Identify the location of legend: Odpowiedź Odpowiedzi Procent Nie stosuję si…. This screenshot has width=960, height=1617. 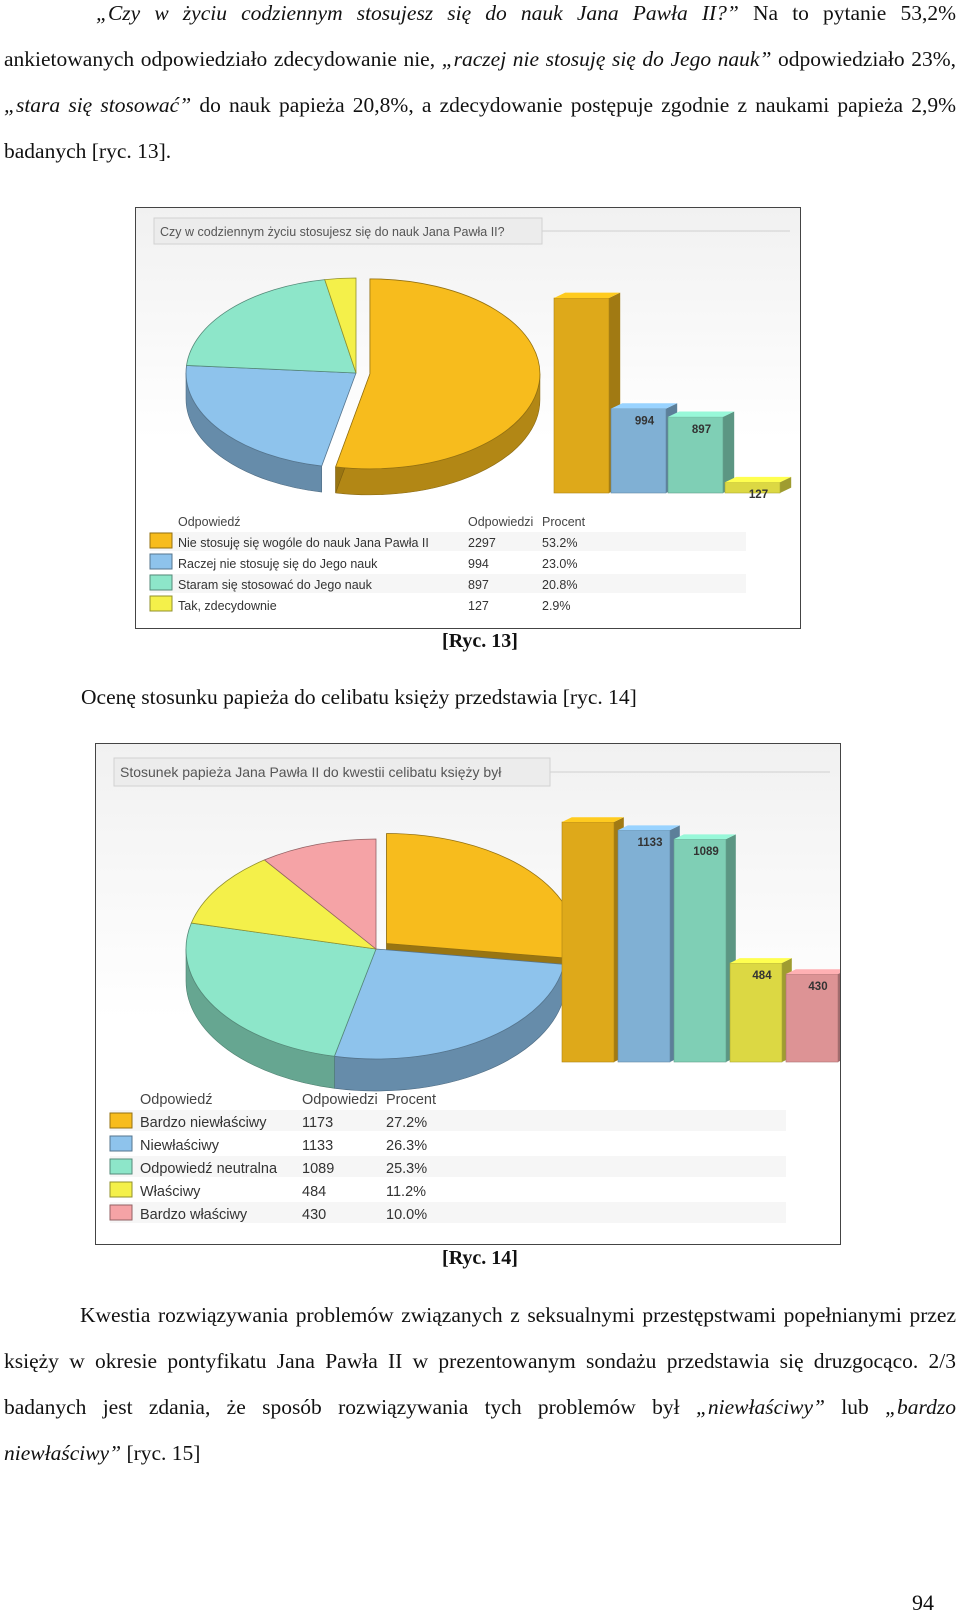
(447, 564).